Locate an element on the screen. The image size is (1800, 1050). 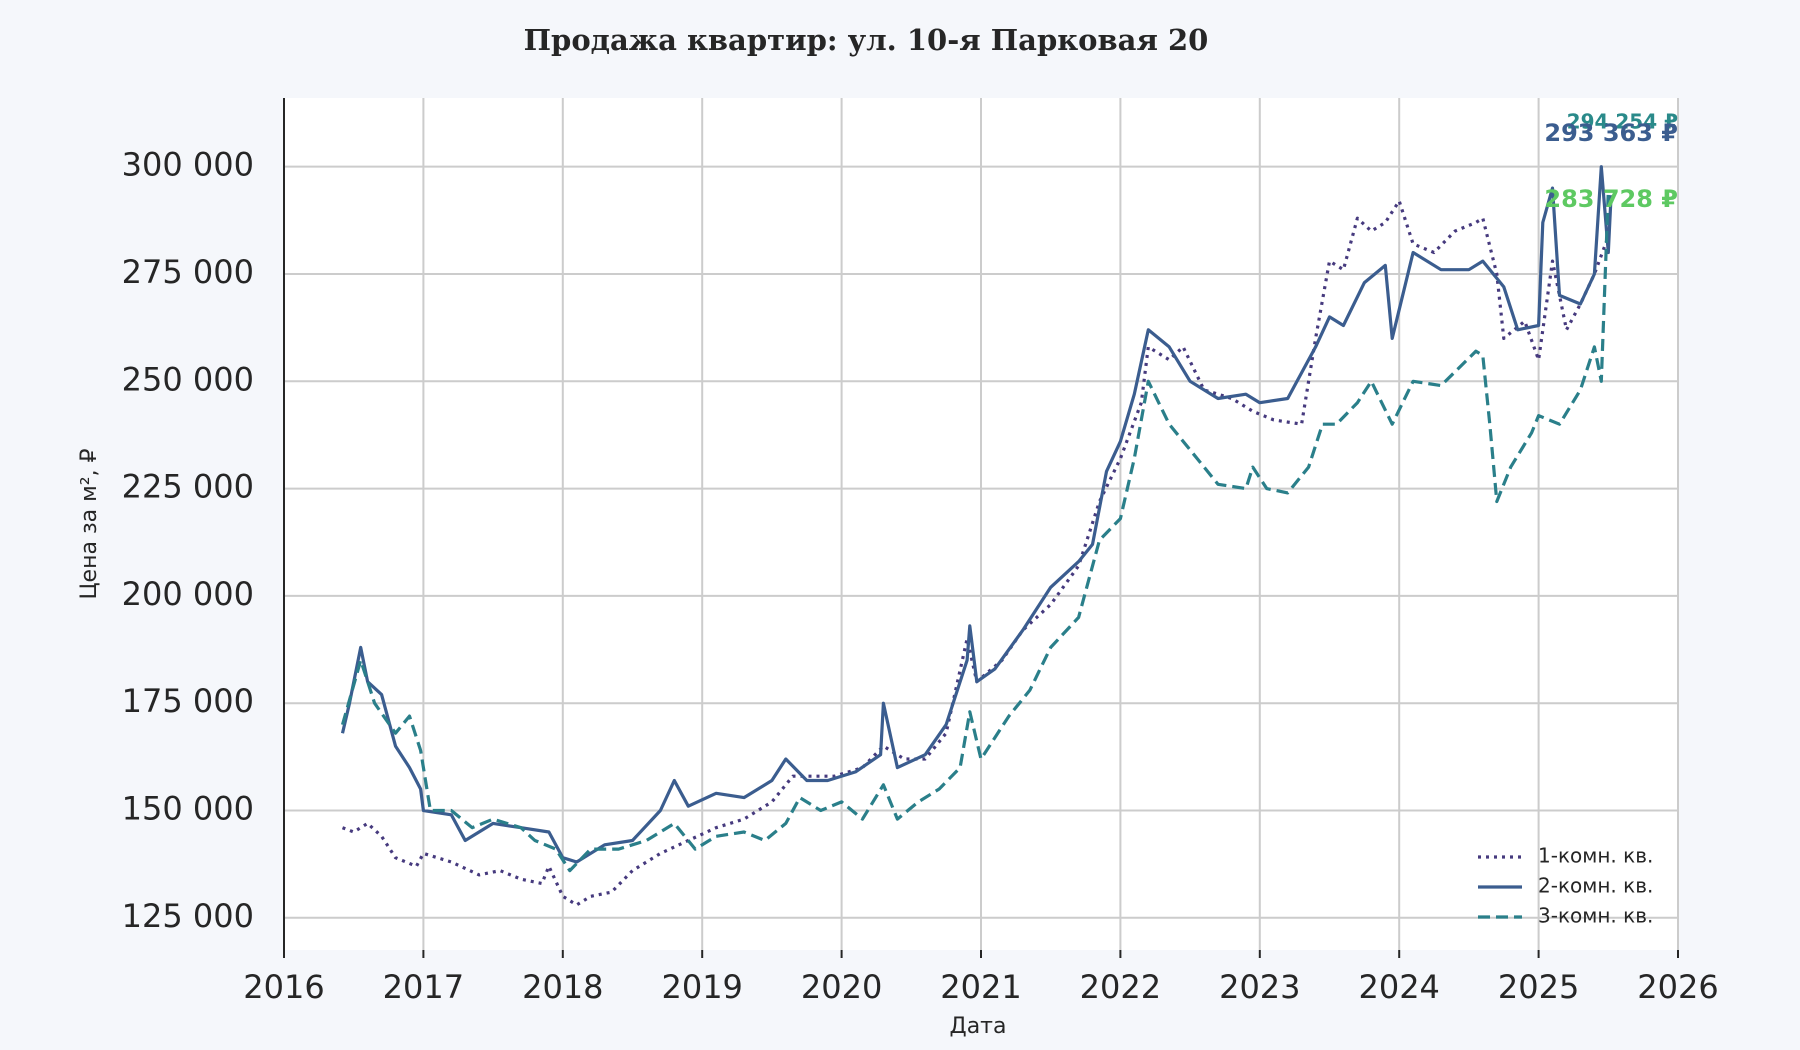
y-tick-label: 175 000 is located at coordinates (188, 701).